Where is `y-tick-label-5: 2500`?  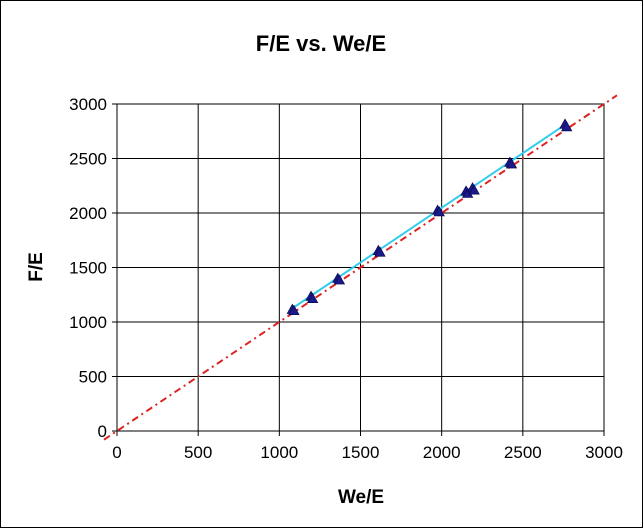
y-tick-label-5: 2500 is located at coordinates (88, 159).